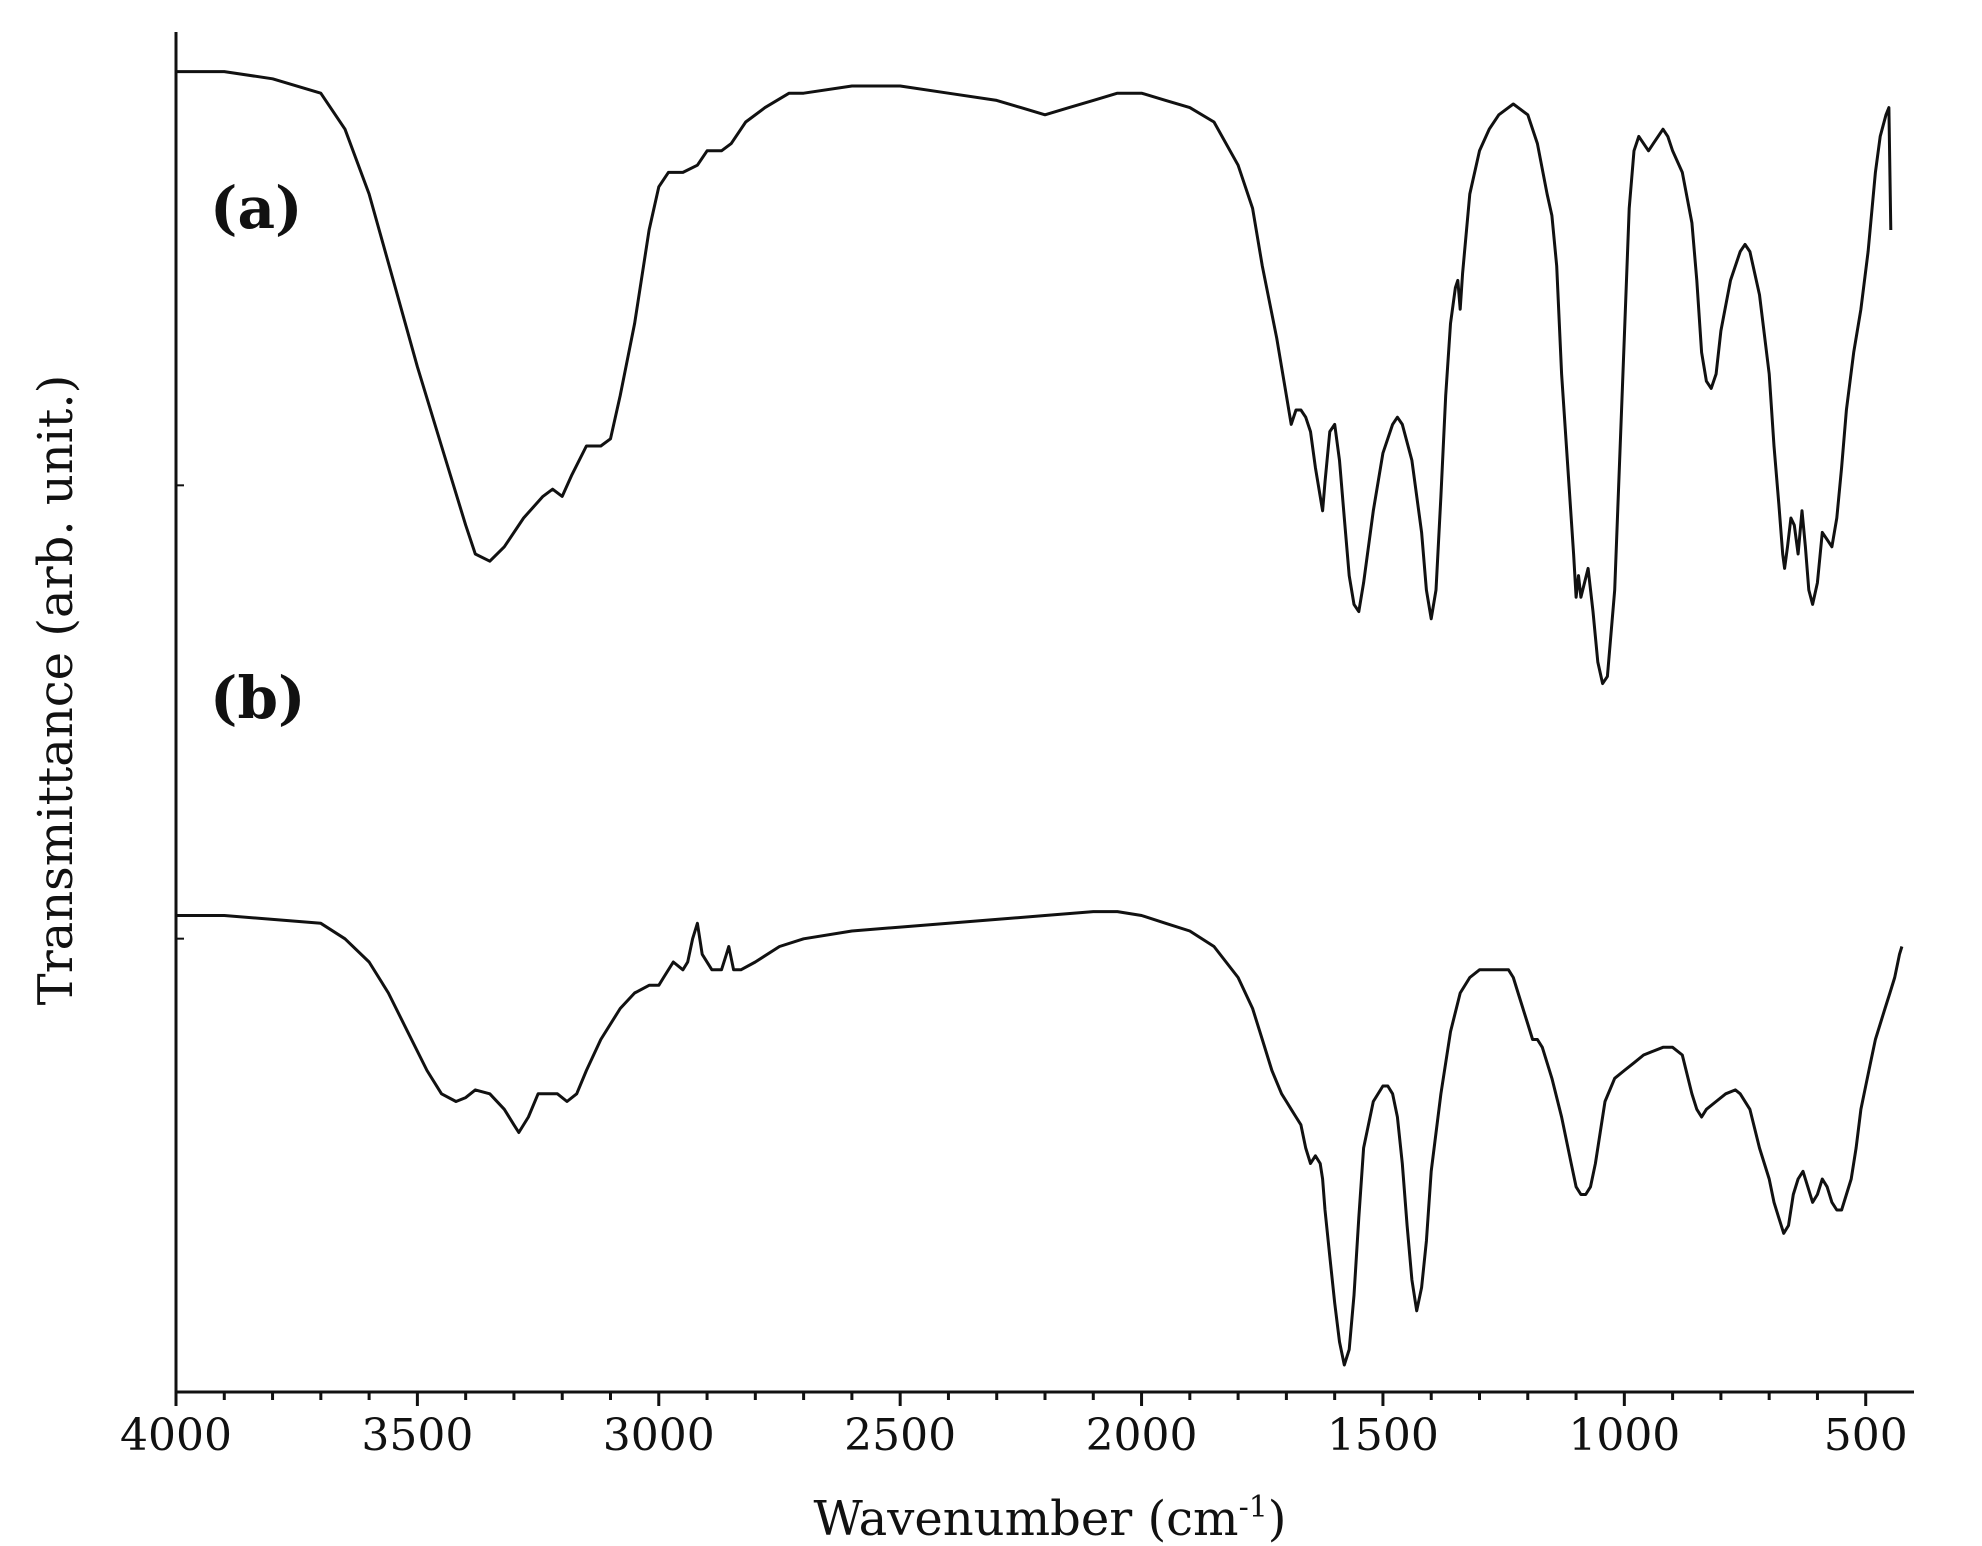 The height and width of the screenshot is (1546, 1982). Describe the element at coordinates (1021, 1399) in the screenshot. I see `x-axis-ticks` at that location.